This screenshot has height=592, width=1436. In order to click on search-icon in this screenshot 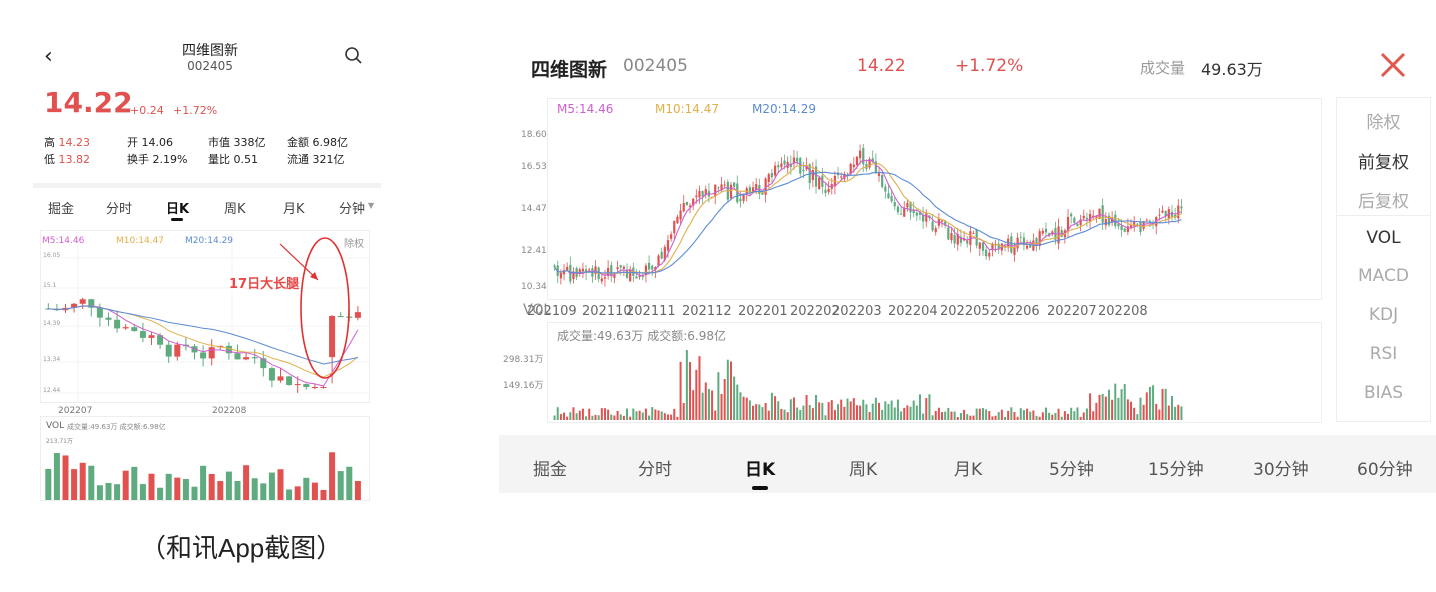, I will do `click(354, 58)`.